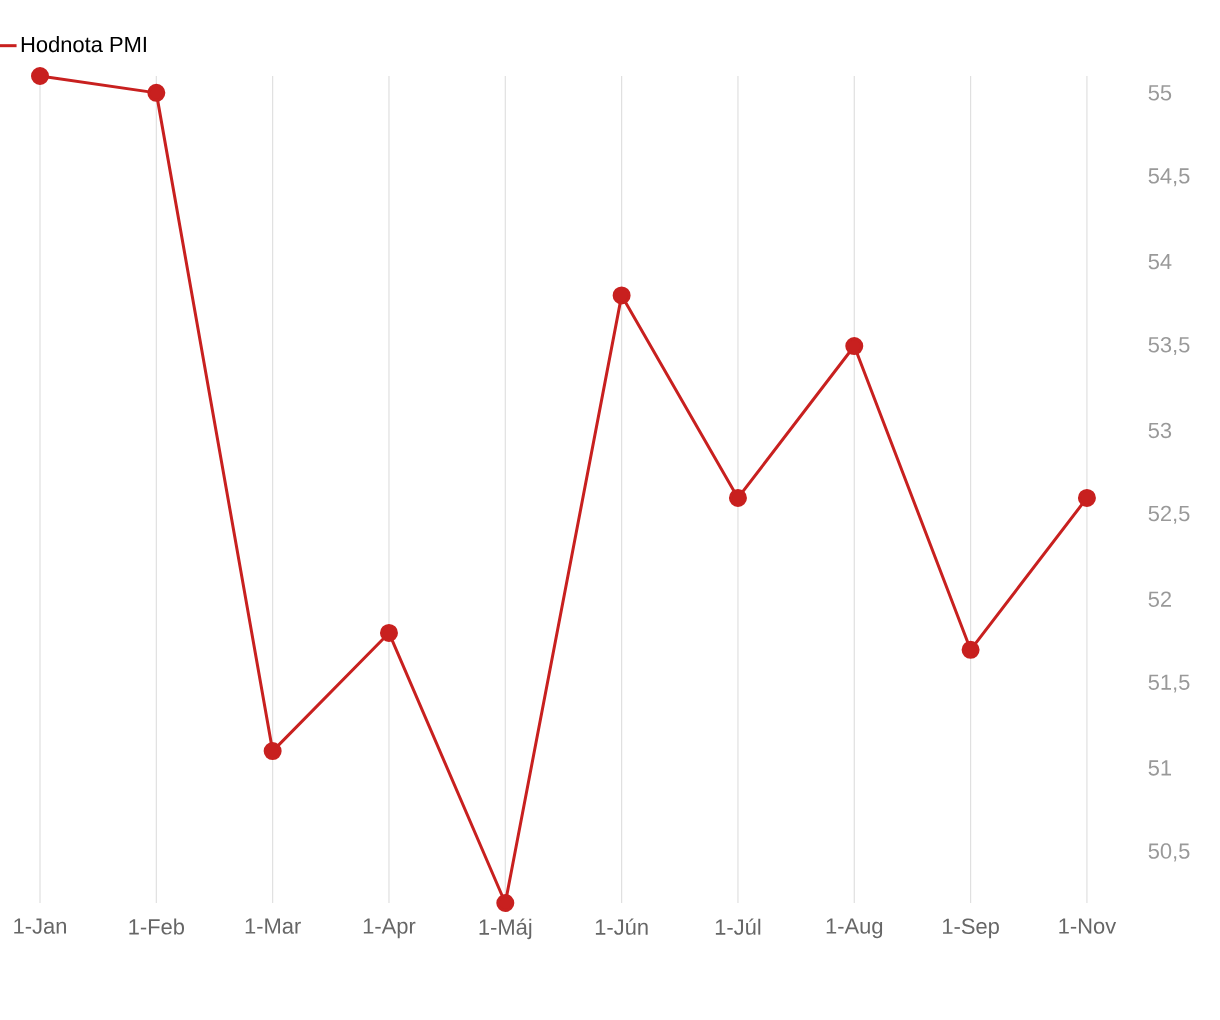 The height and width of the screenshot is (1020, 1220). I want to click on y-tick-label: 50,5, so click(1169, 852).